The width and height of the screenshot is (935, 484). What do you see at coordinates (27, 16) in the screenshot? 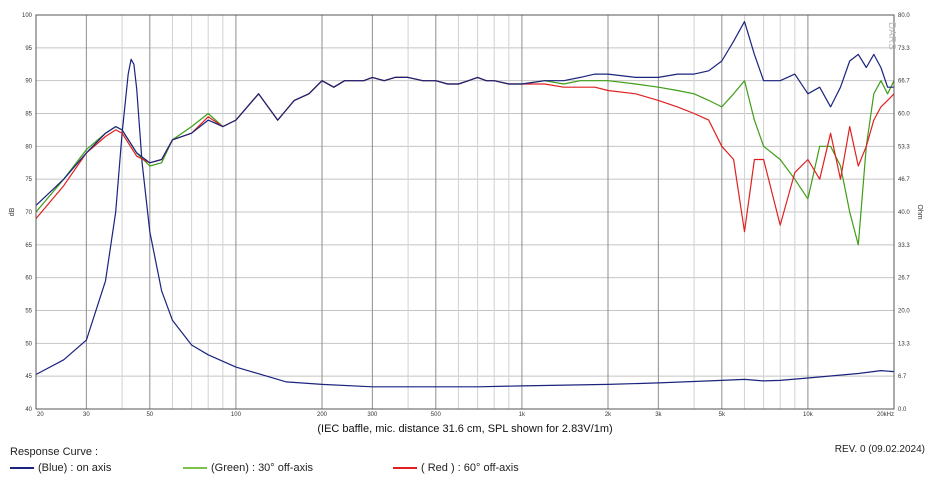
I see `y-tick-label-12: 100` at bounding box center [27, 16].